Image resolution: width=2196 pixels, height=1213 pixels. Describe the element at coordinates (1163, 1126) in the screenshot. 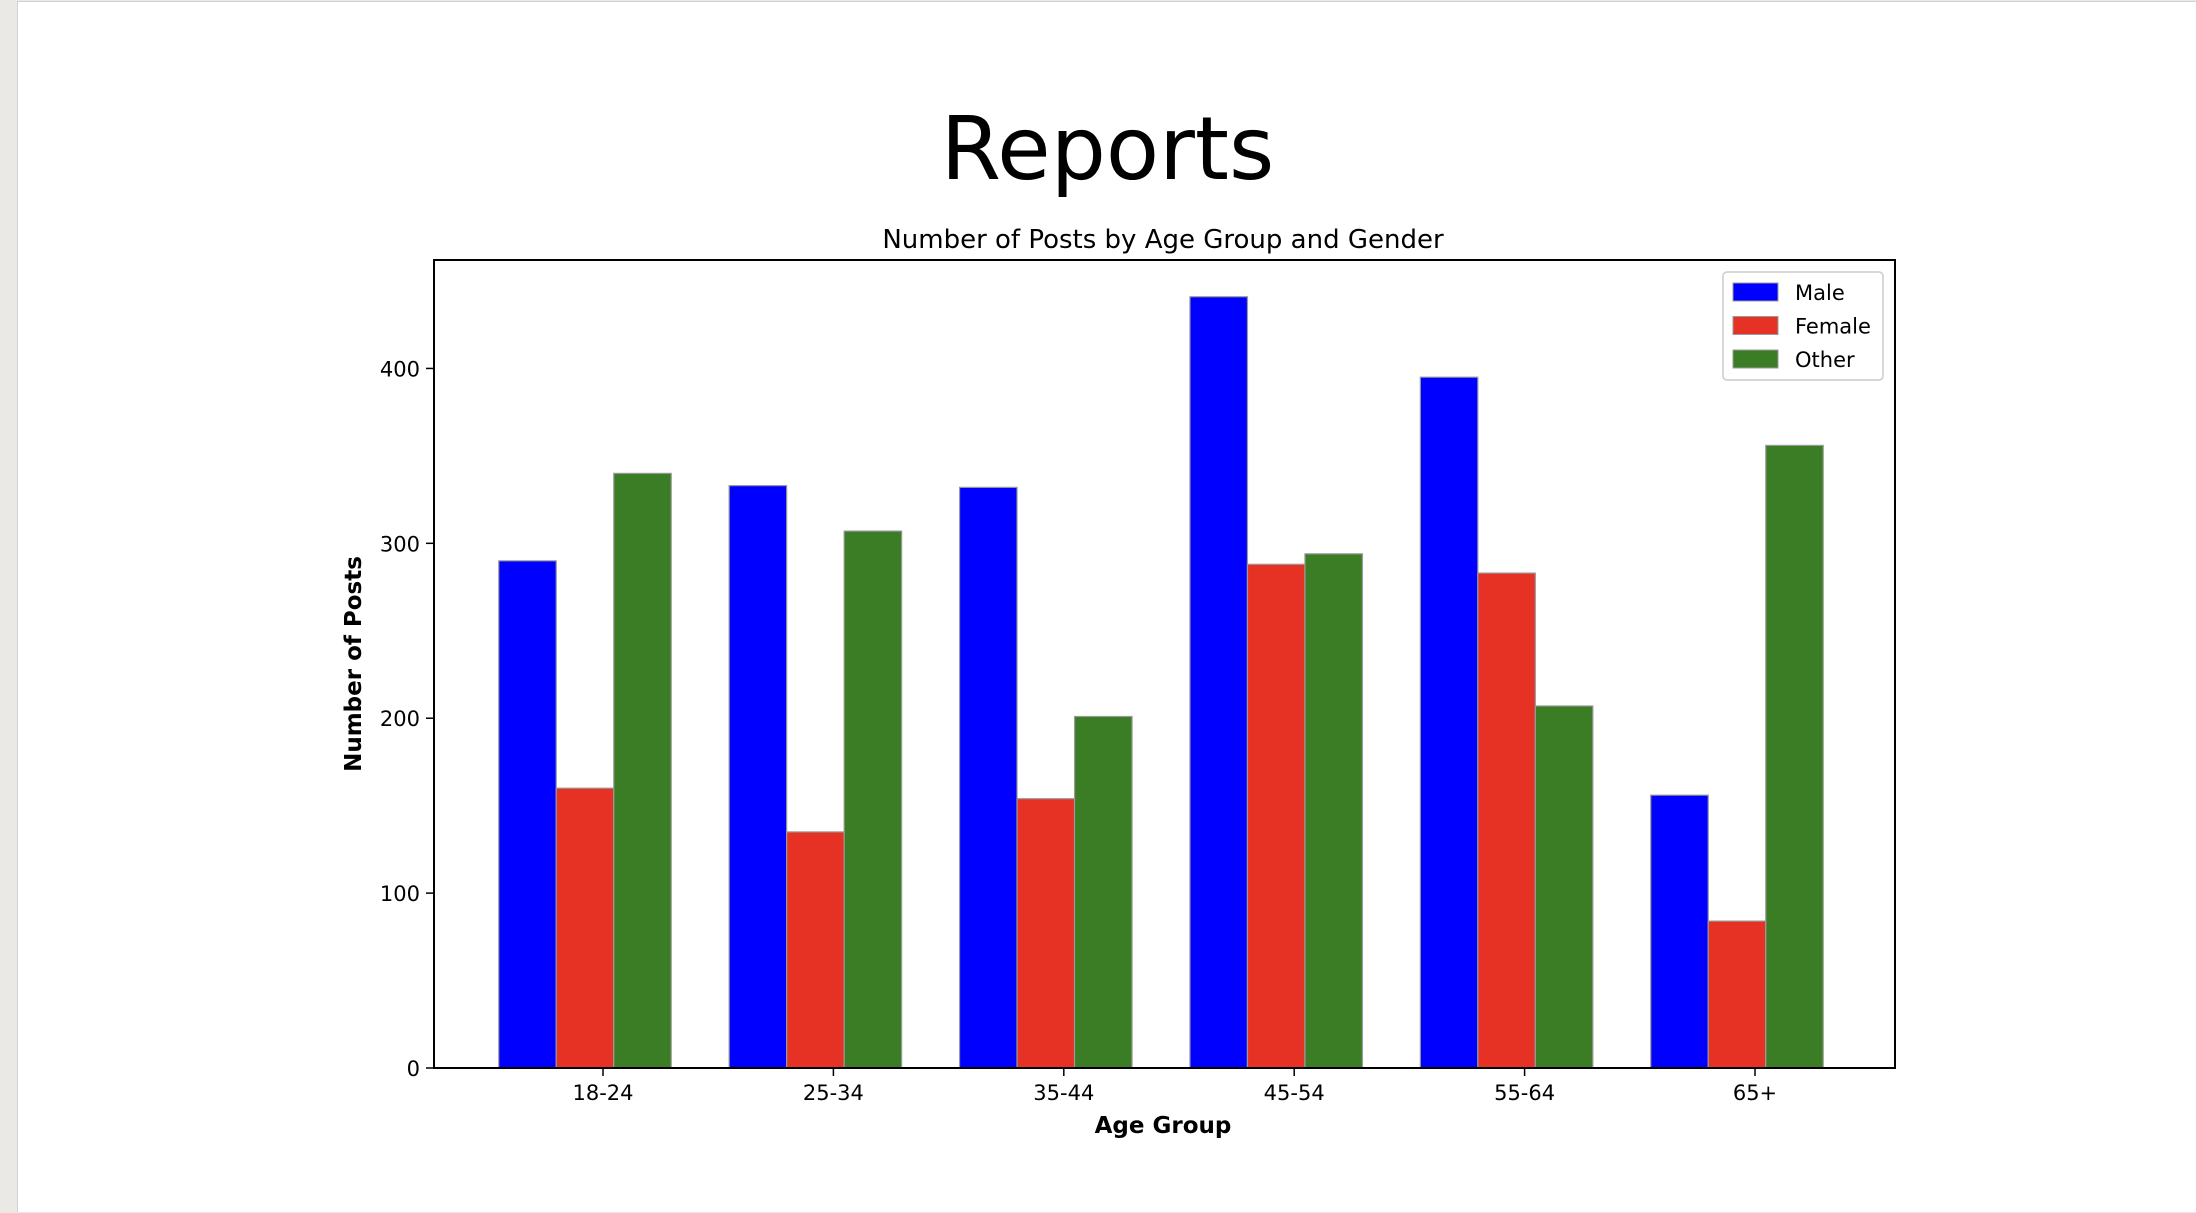

I see `x-axis-label: Age Group` at that location.